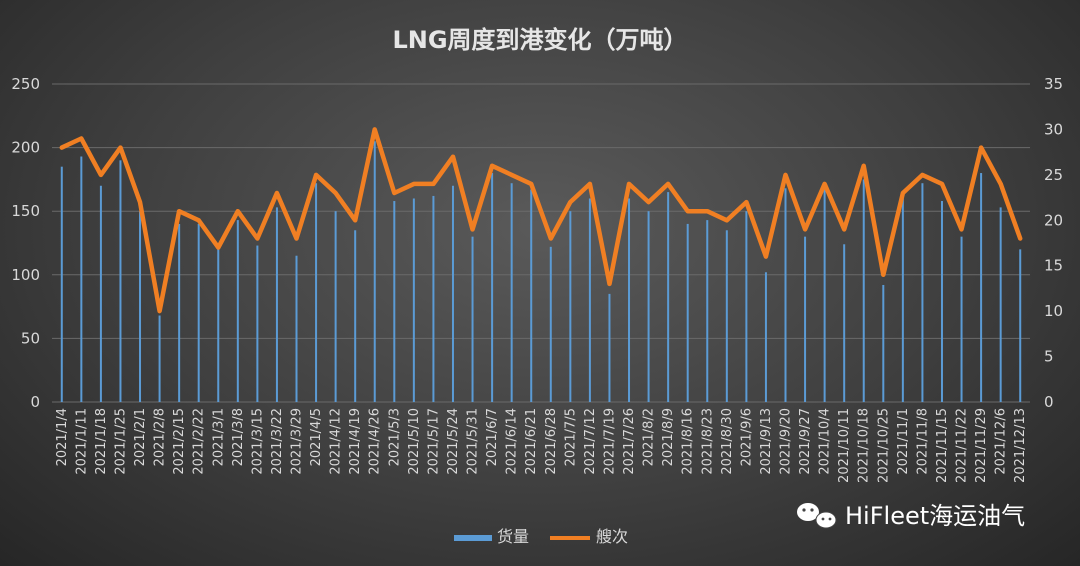  Describe the element at coordinates (179, 441) in the screenshot. I see `x-tick-label: 2021/2/15` at that location.